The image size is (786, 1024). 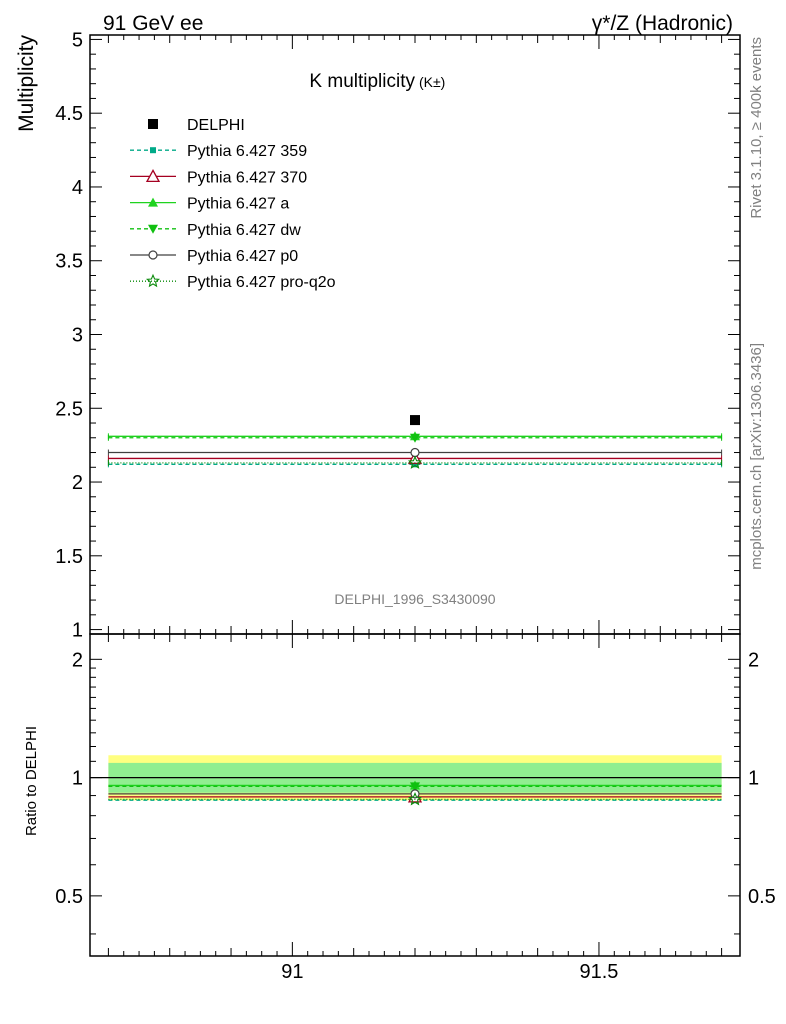 What do you see at coordinates (247, 177) in the screenshot?
I see `legend-label-2: Pythia 6.427 370` at bounding box center [247, 177].